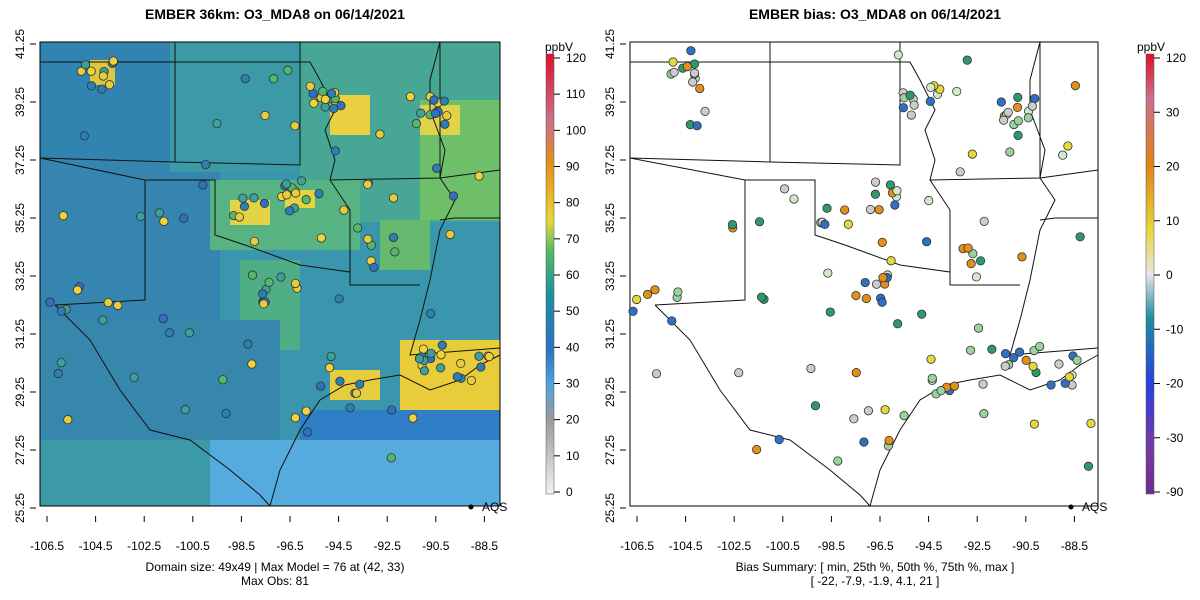 The width and height of the screenshot is (1200, 600). Describe the element at coordinates (610, 450) in the screenshot. I see `right-y-tick-label: 27.25` at that location.